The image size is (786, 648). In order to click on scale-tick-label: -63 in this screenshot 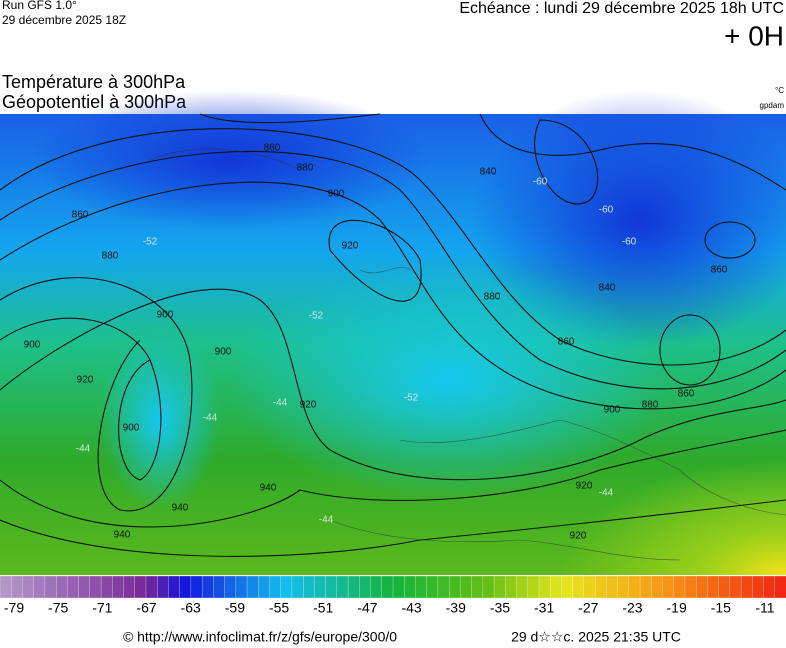, I will do `click(191, 608)`.